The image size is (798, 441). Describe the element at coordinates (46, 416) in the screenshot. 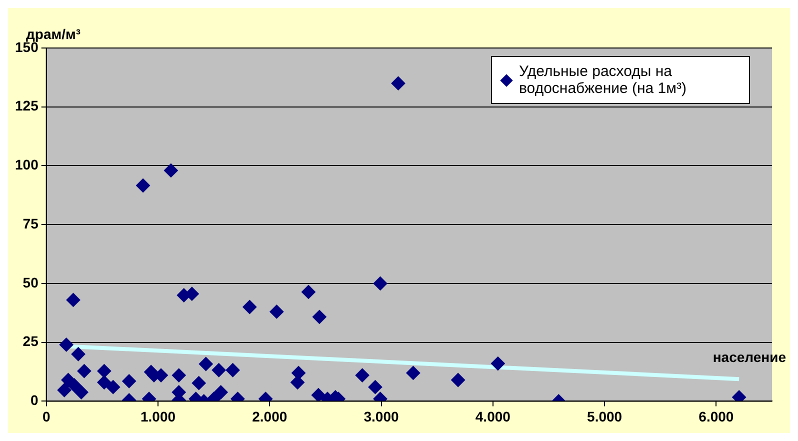

I see `x-tick-label: 0` at that location.